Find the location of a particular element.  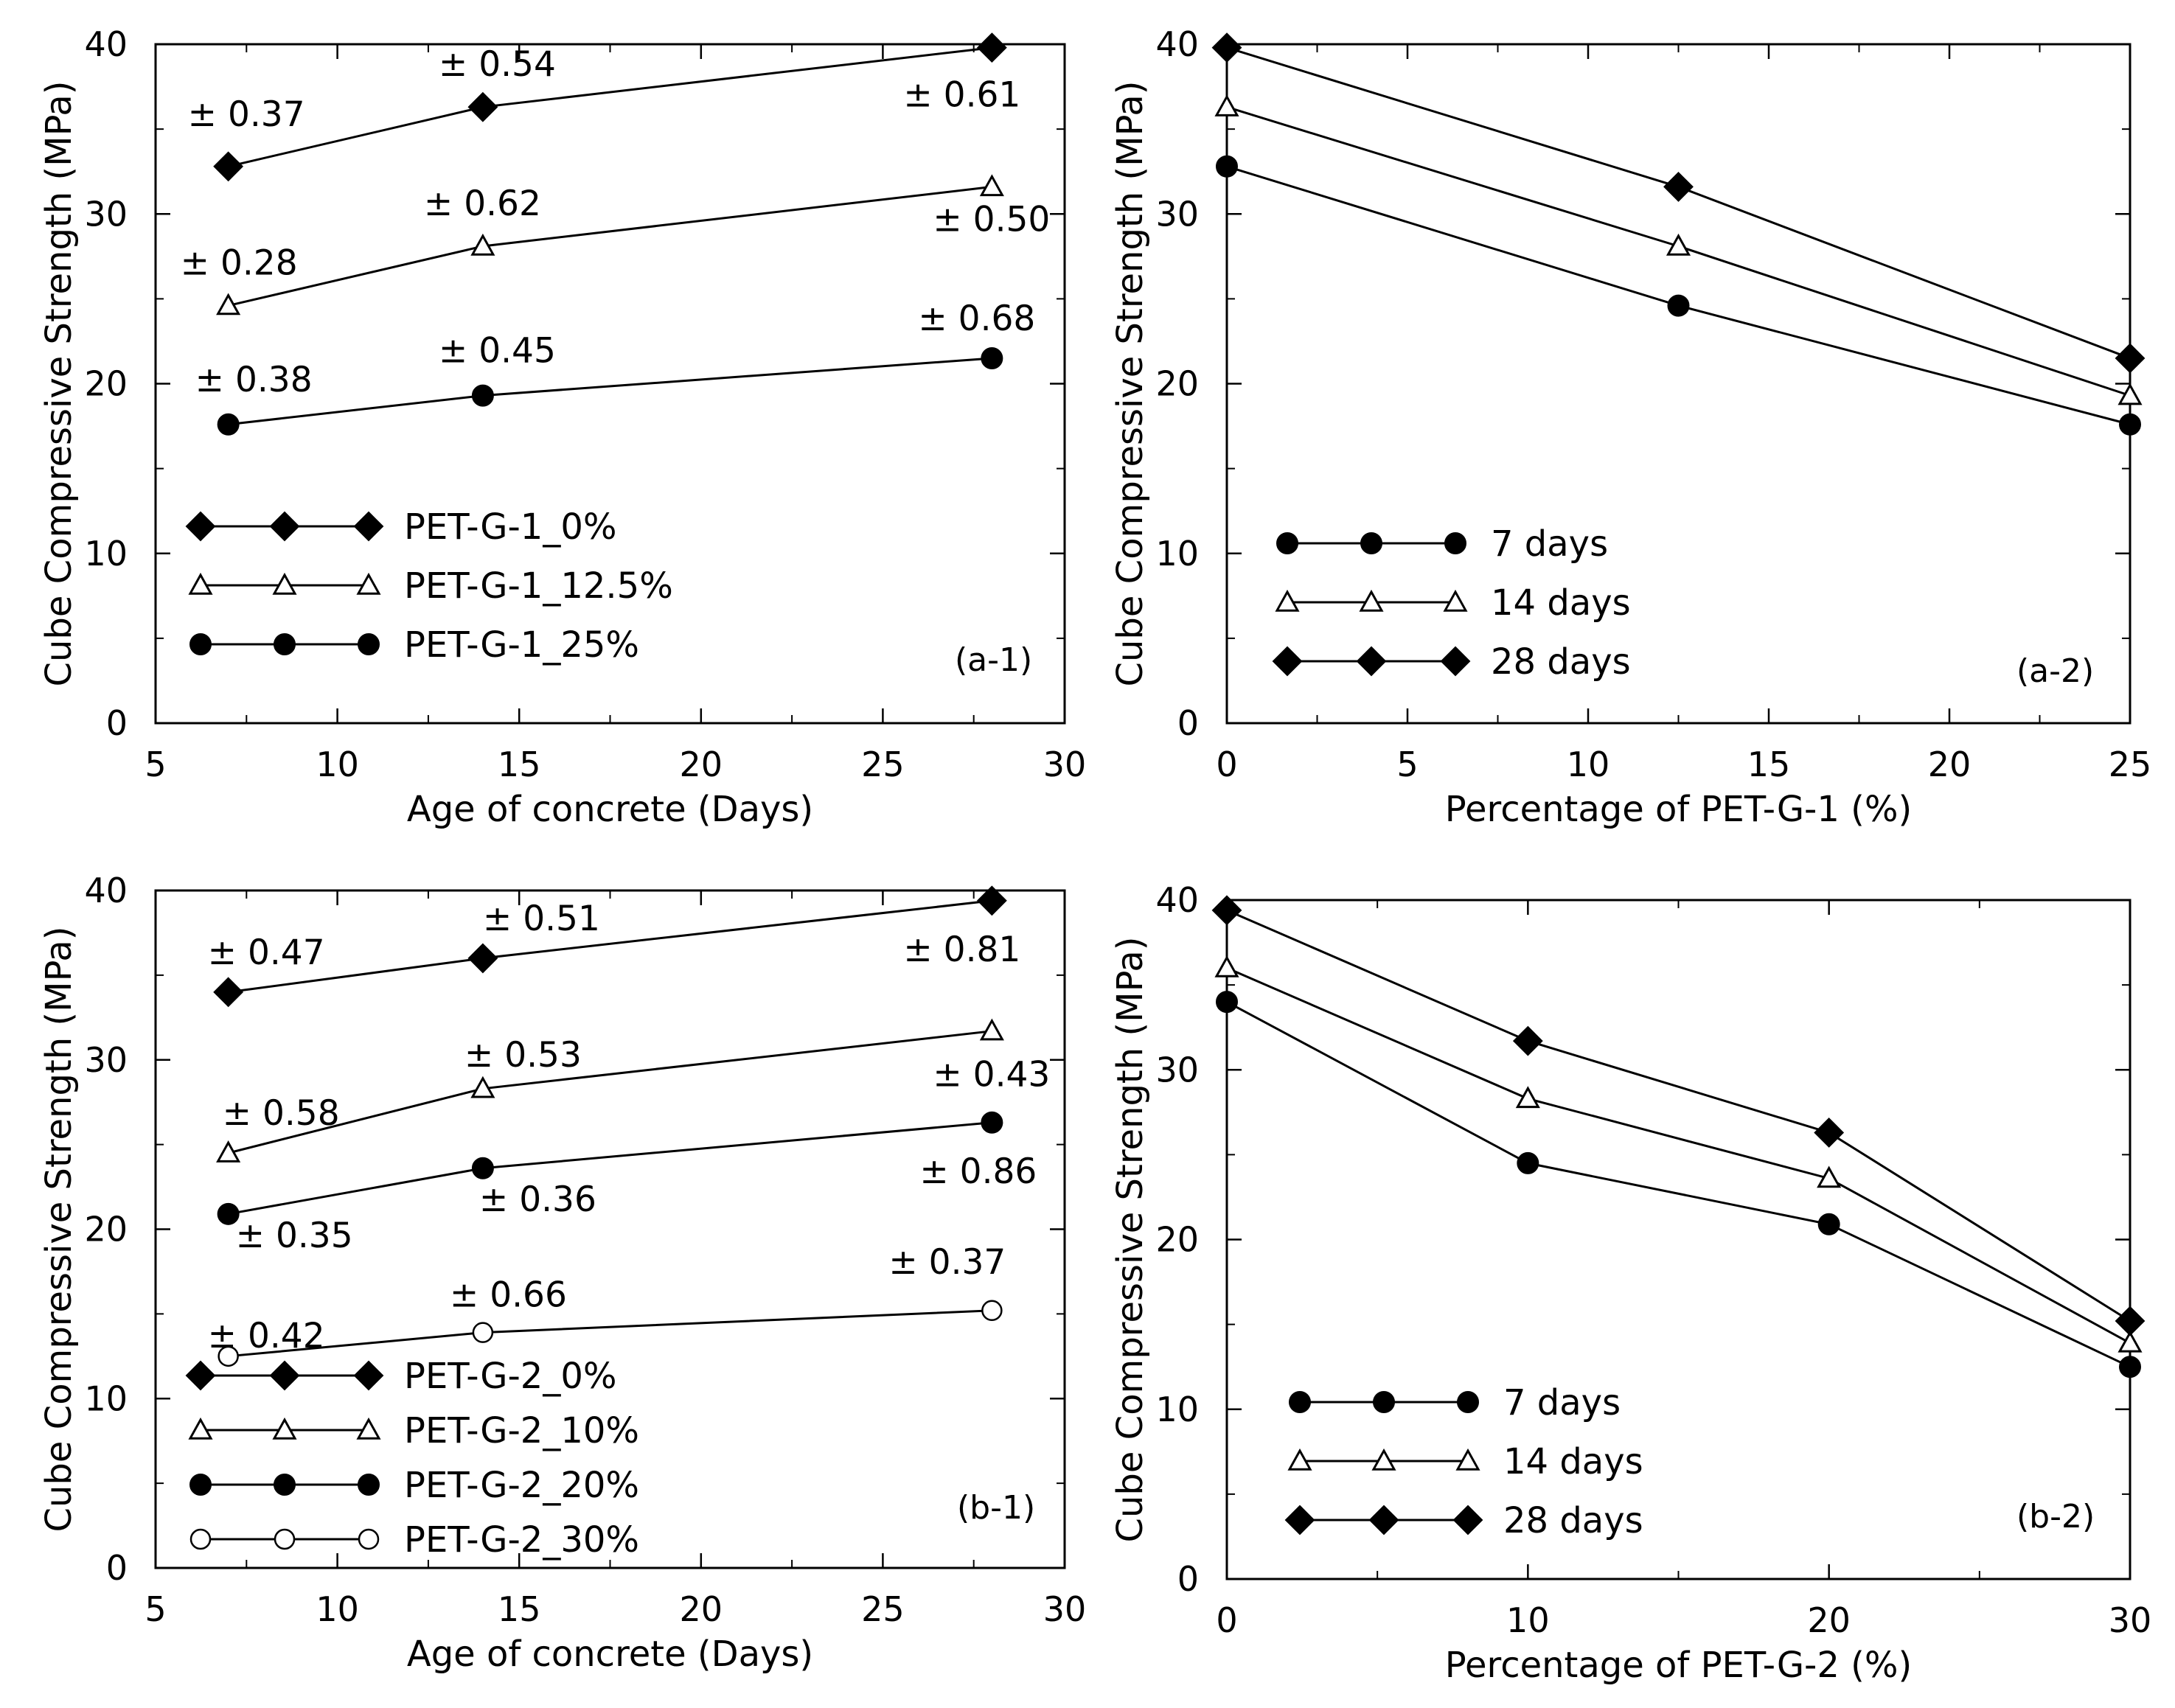

std-dev-label: ± 0.68 is located at coordinates (976, 319).